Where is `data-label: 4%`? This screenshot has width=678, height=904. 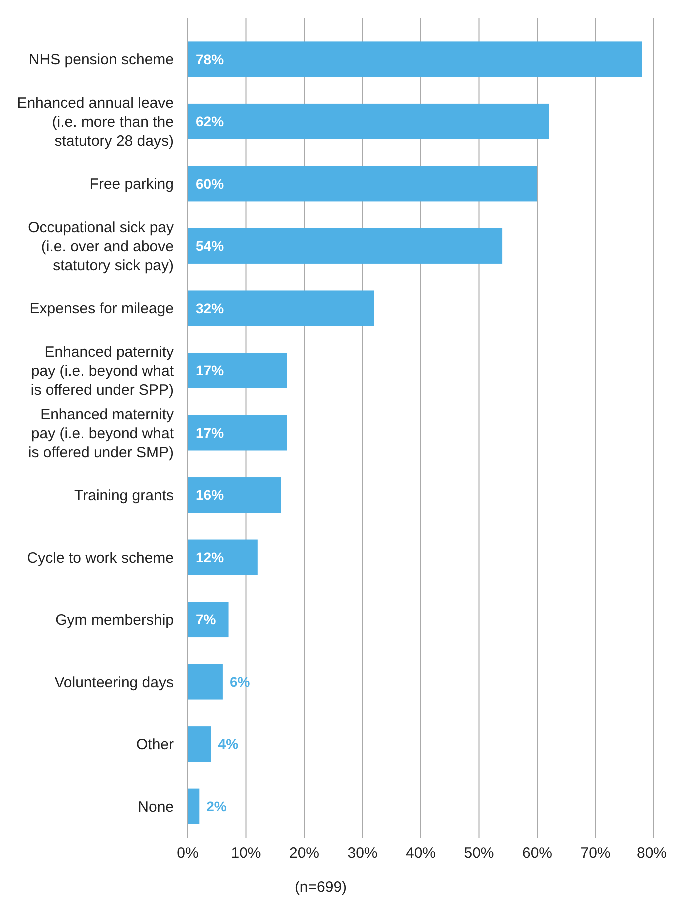
data-label: 4% is located at coordinates (229, 744).